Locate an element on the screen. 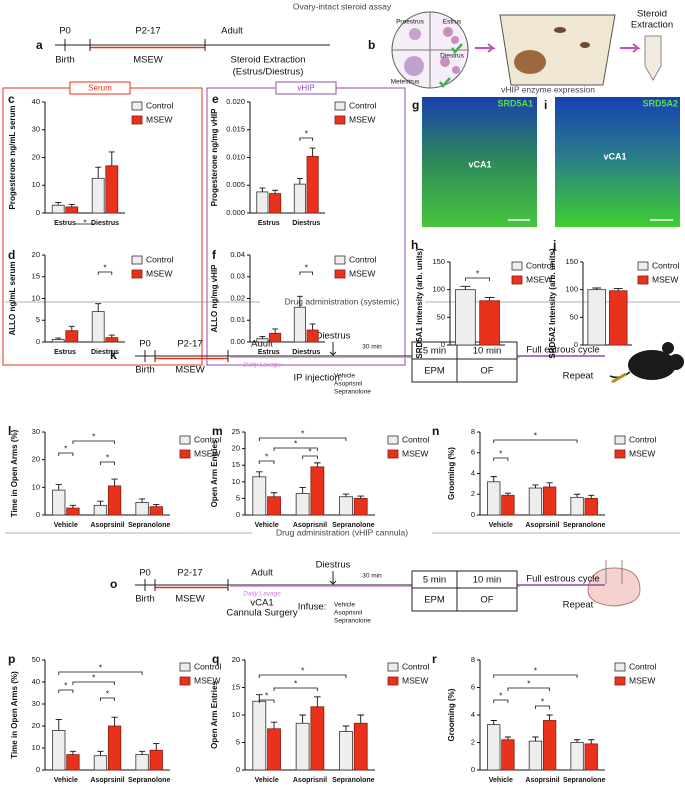  panel-letter: r is located at coordinates (434, 659).